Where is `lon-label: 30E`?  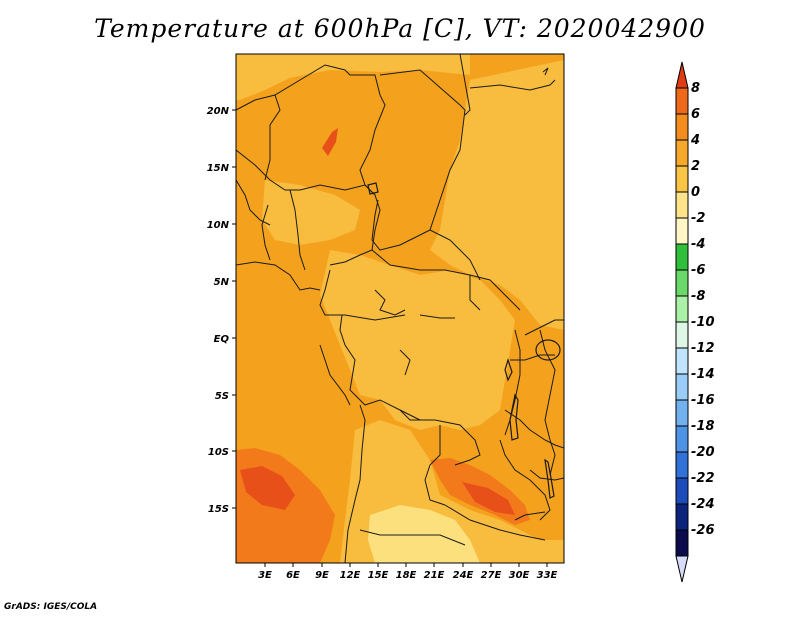
lon-label: 30E is located at coordinates (519, 575).